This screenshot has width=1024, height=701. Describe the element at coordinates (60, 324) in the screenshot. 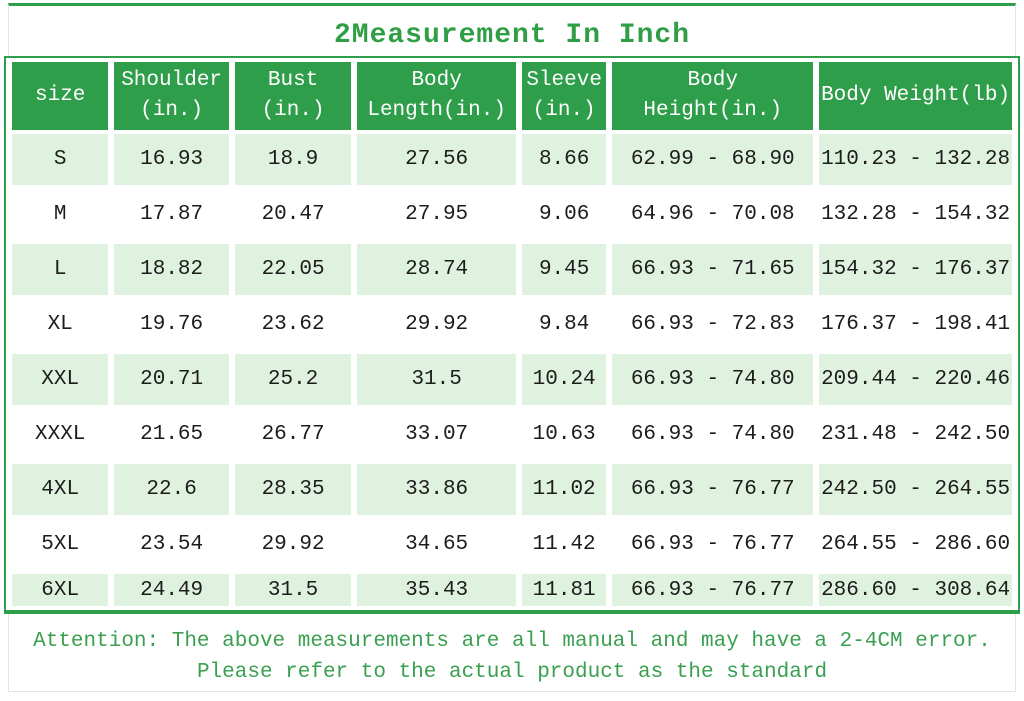

I see `size-cell: XL` at that location.